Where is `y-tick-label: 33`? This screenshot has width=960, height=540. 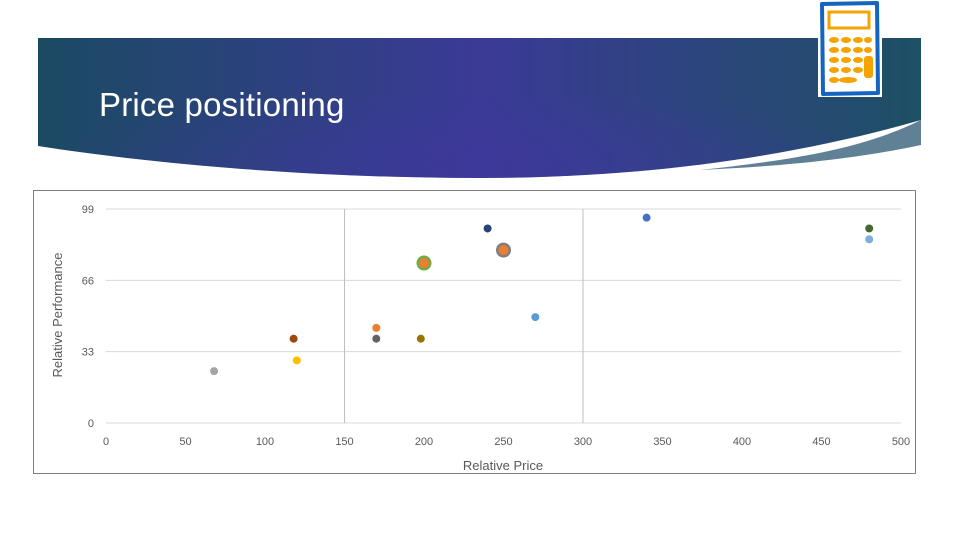
y-tick-label: 33 is located at coordinates (88, 353).